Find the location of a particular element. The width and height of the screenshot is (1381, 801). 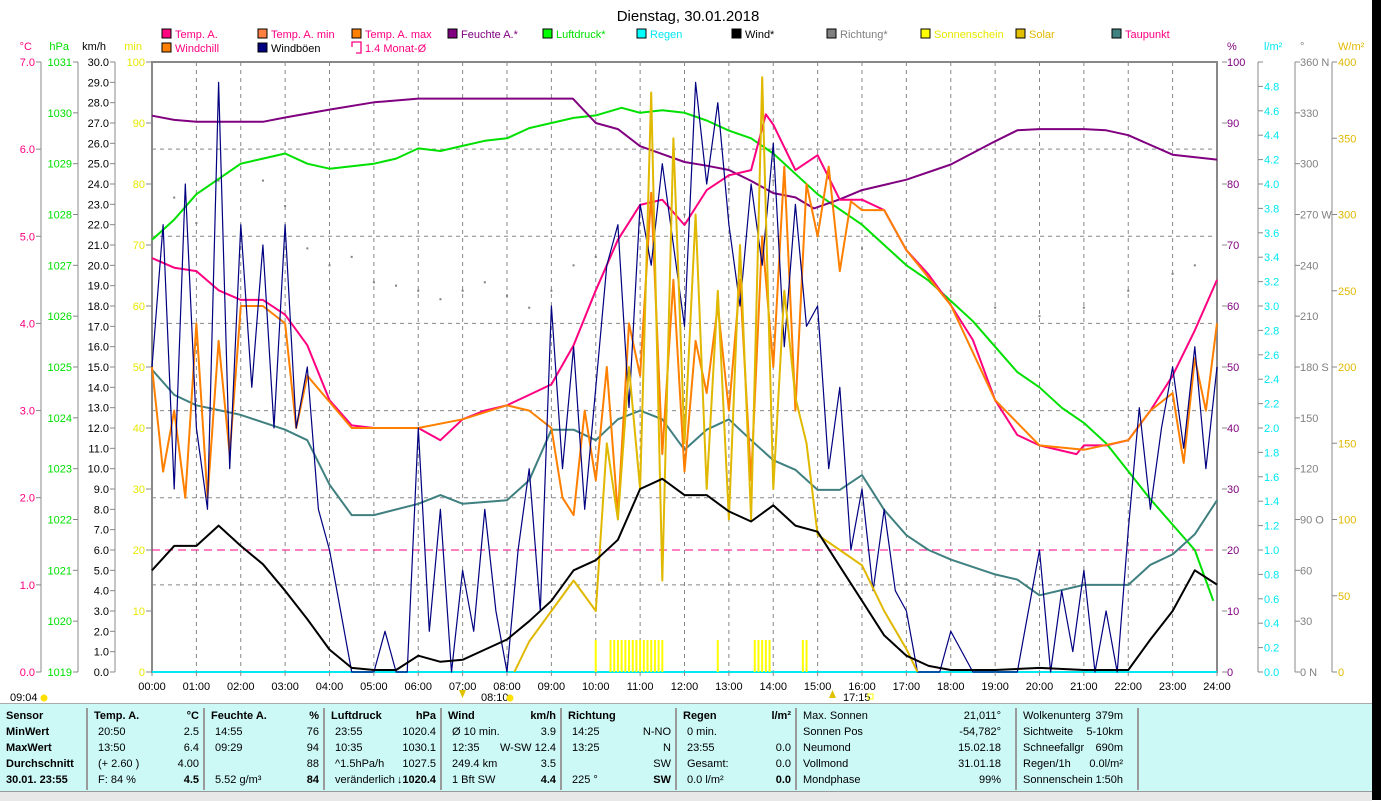

table-row: 23:55 1020.4 is located at coordinates (382, 732).